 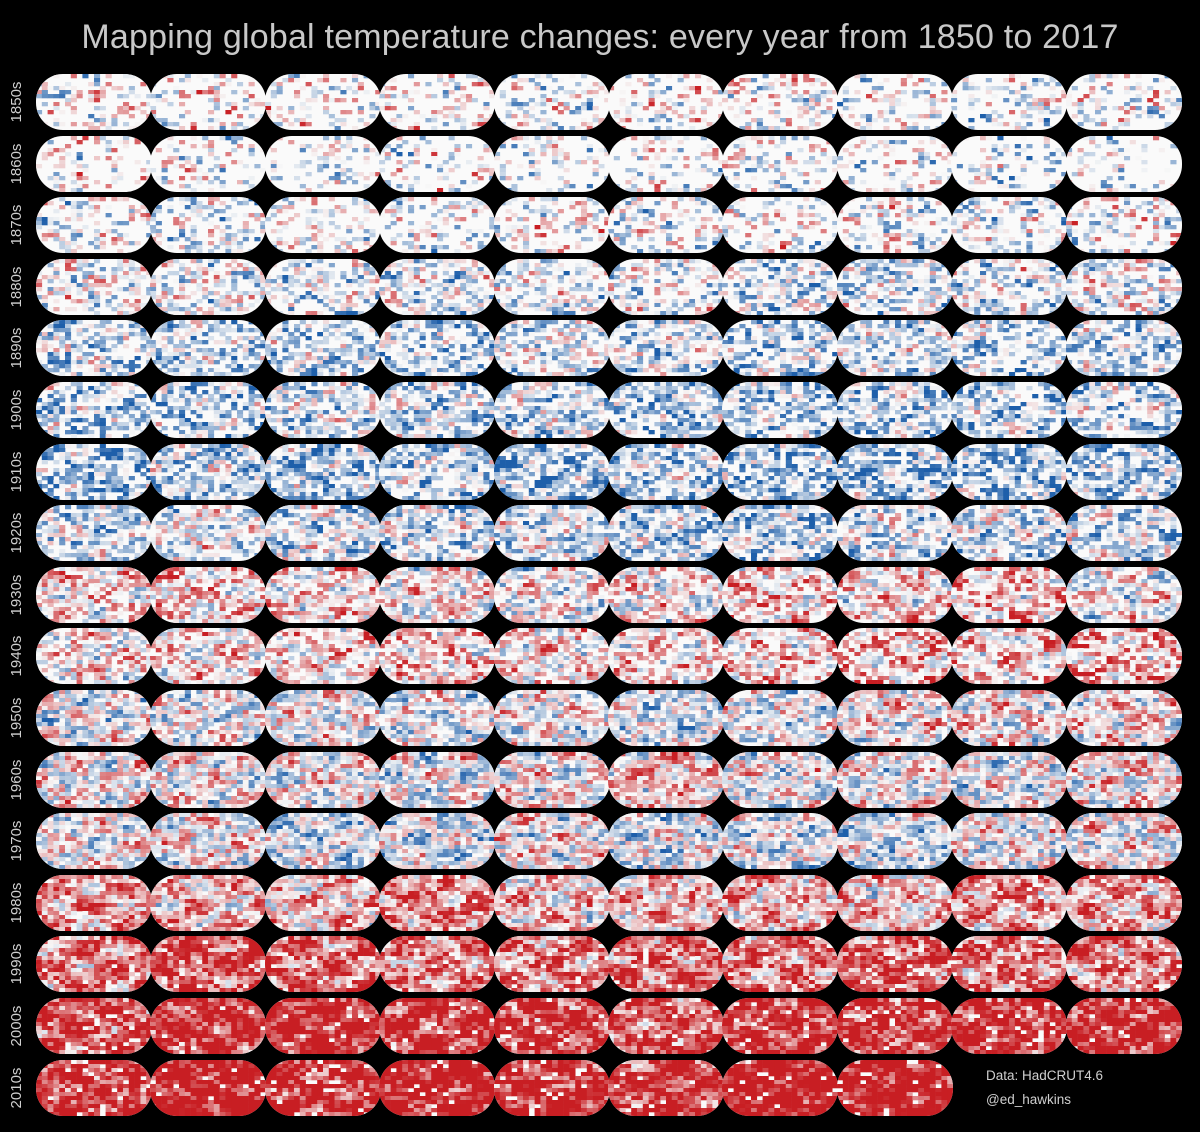 I want to click on map-1952, so click(x=322, y=718).